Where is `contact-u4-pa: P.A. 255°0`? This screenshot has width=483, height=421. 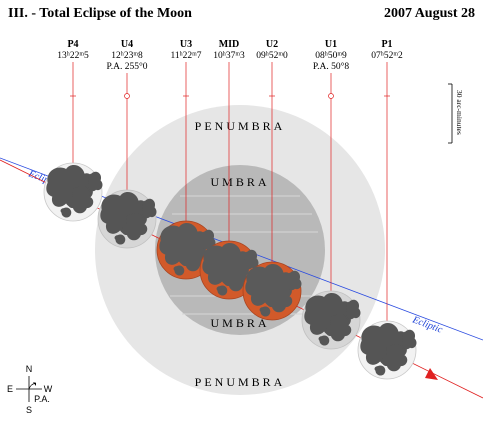 contact-u4-pa: P.A. 255°0 is located at coordinates (126, 66).